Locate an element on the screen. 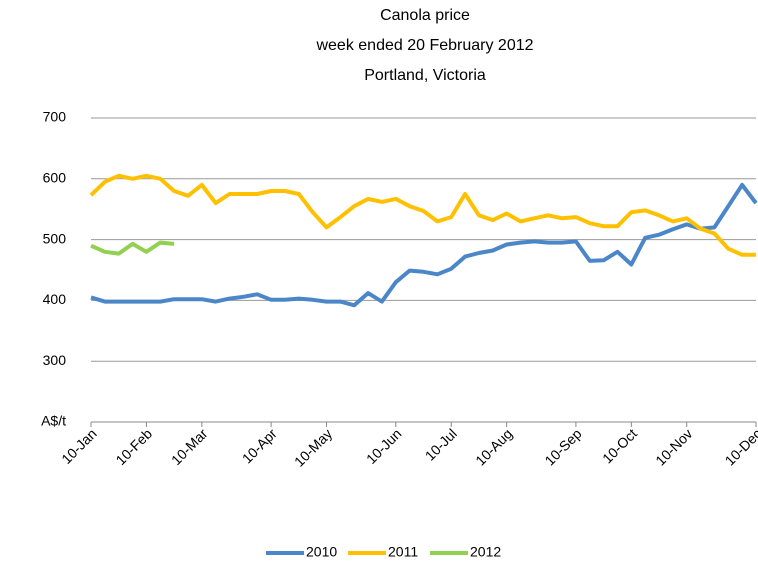  x-tick-label: 10-Jun is located at coordinates (384, 446).